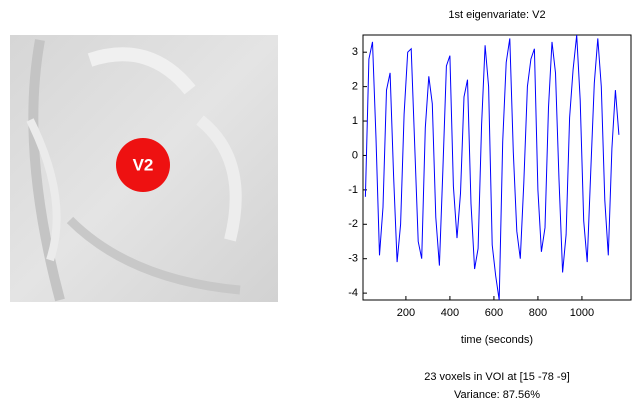  What do you see at coordinates (497, 395) in the screenshot?
I see `variance-caption: Variance: 87.56%` at bounding box center [497, 395].